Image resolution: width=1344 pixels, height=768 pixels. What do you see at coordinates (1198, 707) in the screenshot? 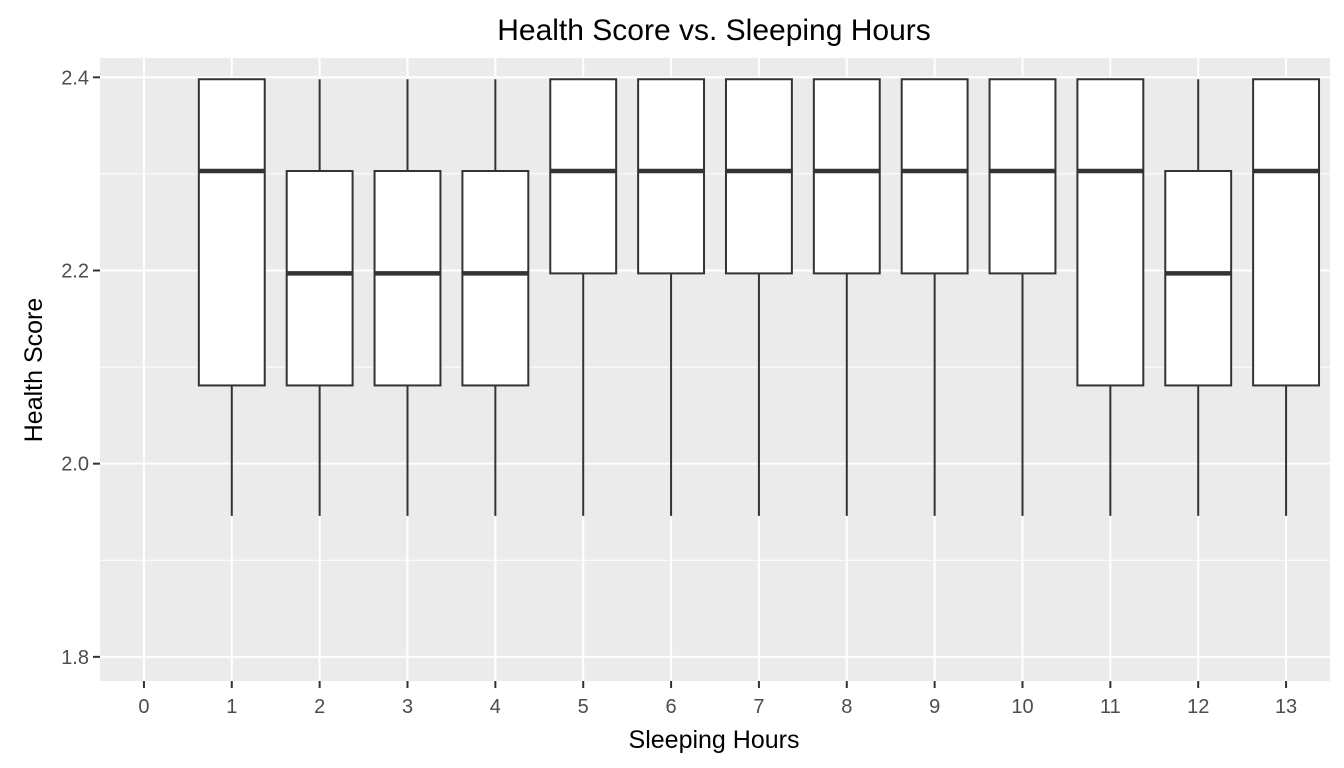
I see `x-tick-label: 12` at bounding box center [1198, 707].